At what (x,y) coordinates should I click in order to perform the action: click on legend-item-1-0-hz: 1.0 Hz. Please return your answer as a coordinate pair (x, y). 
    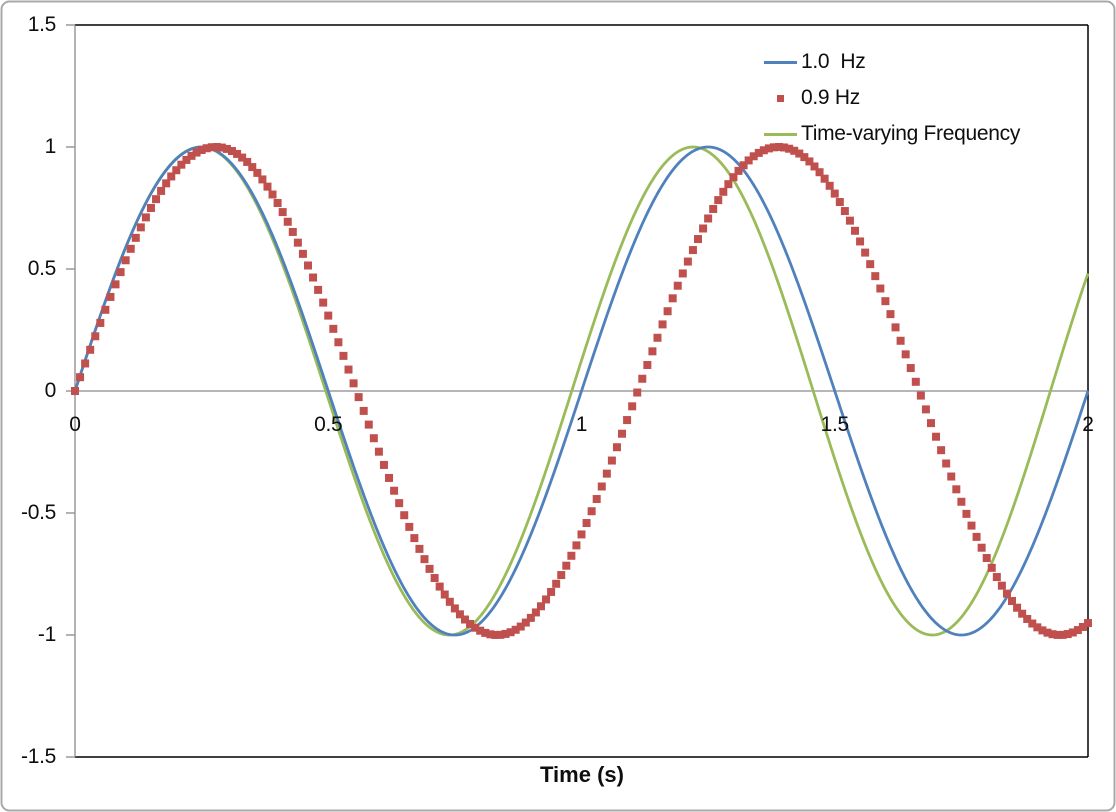
    Looking at the image, I should click on (815, 62).